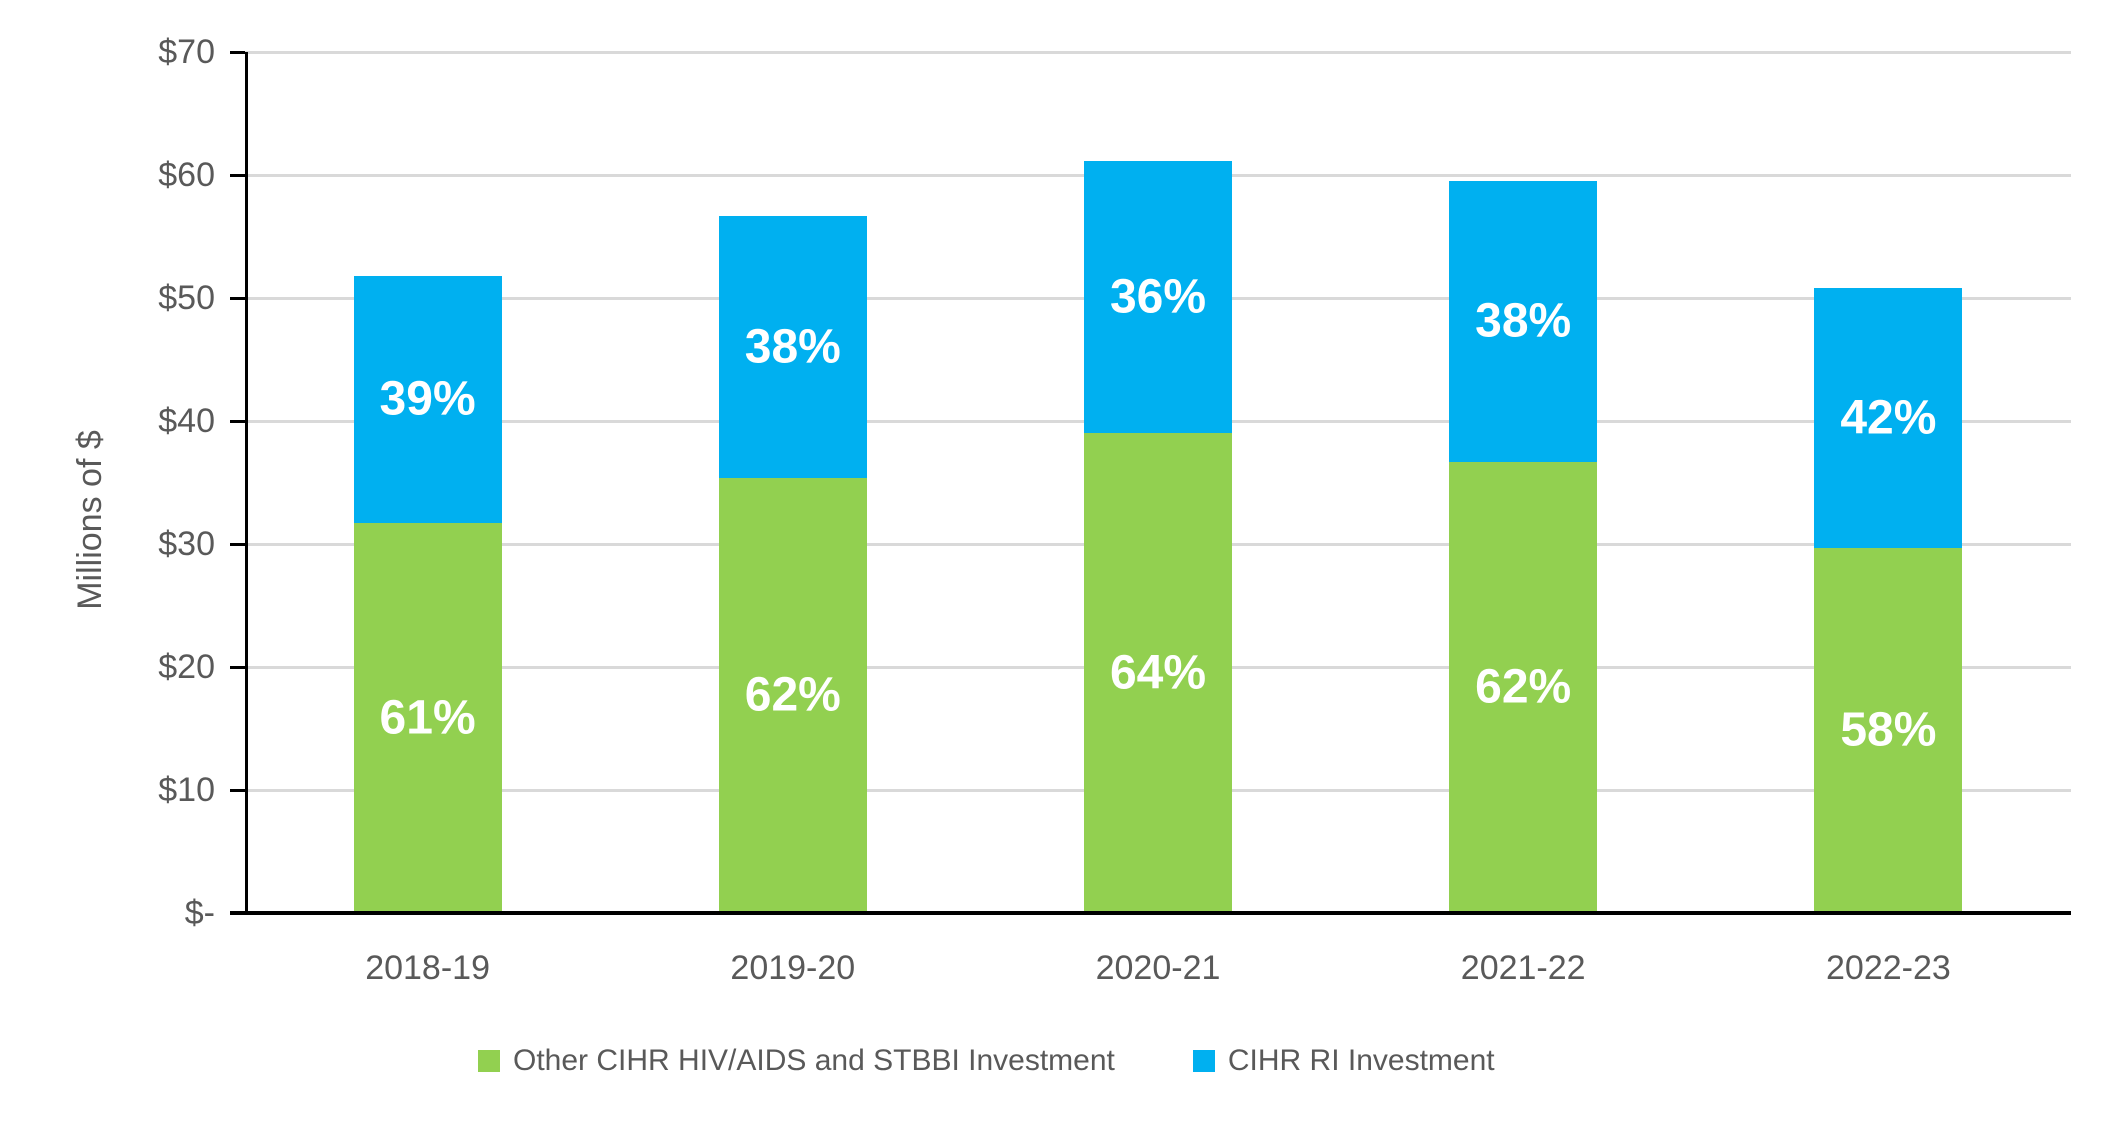  What do you see at coordinates (186, 52) in the screenshot?
I see `y-tick-label: $70` at bounding box center [186, 52].